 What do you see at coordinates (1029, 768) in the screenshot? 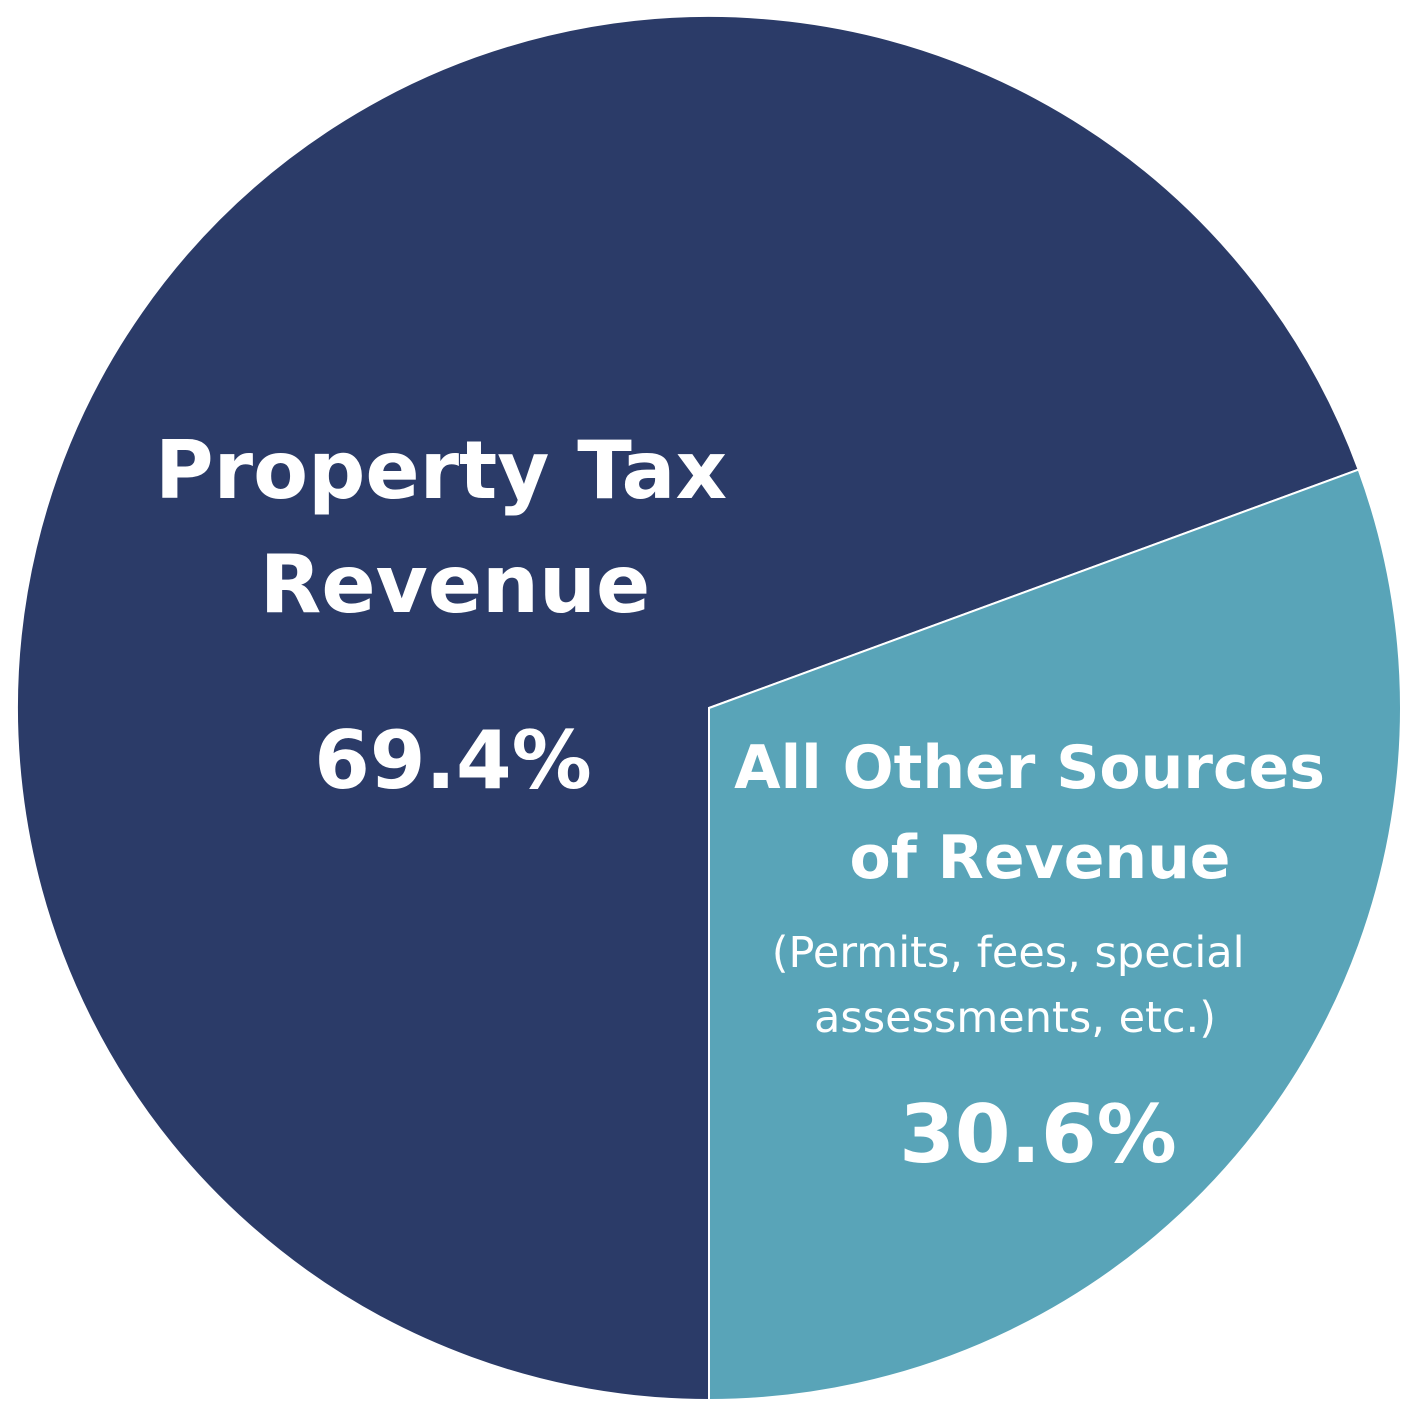
I see `slice-label-line: All Other Sources` at bounding box center [1029, 768].